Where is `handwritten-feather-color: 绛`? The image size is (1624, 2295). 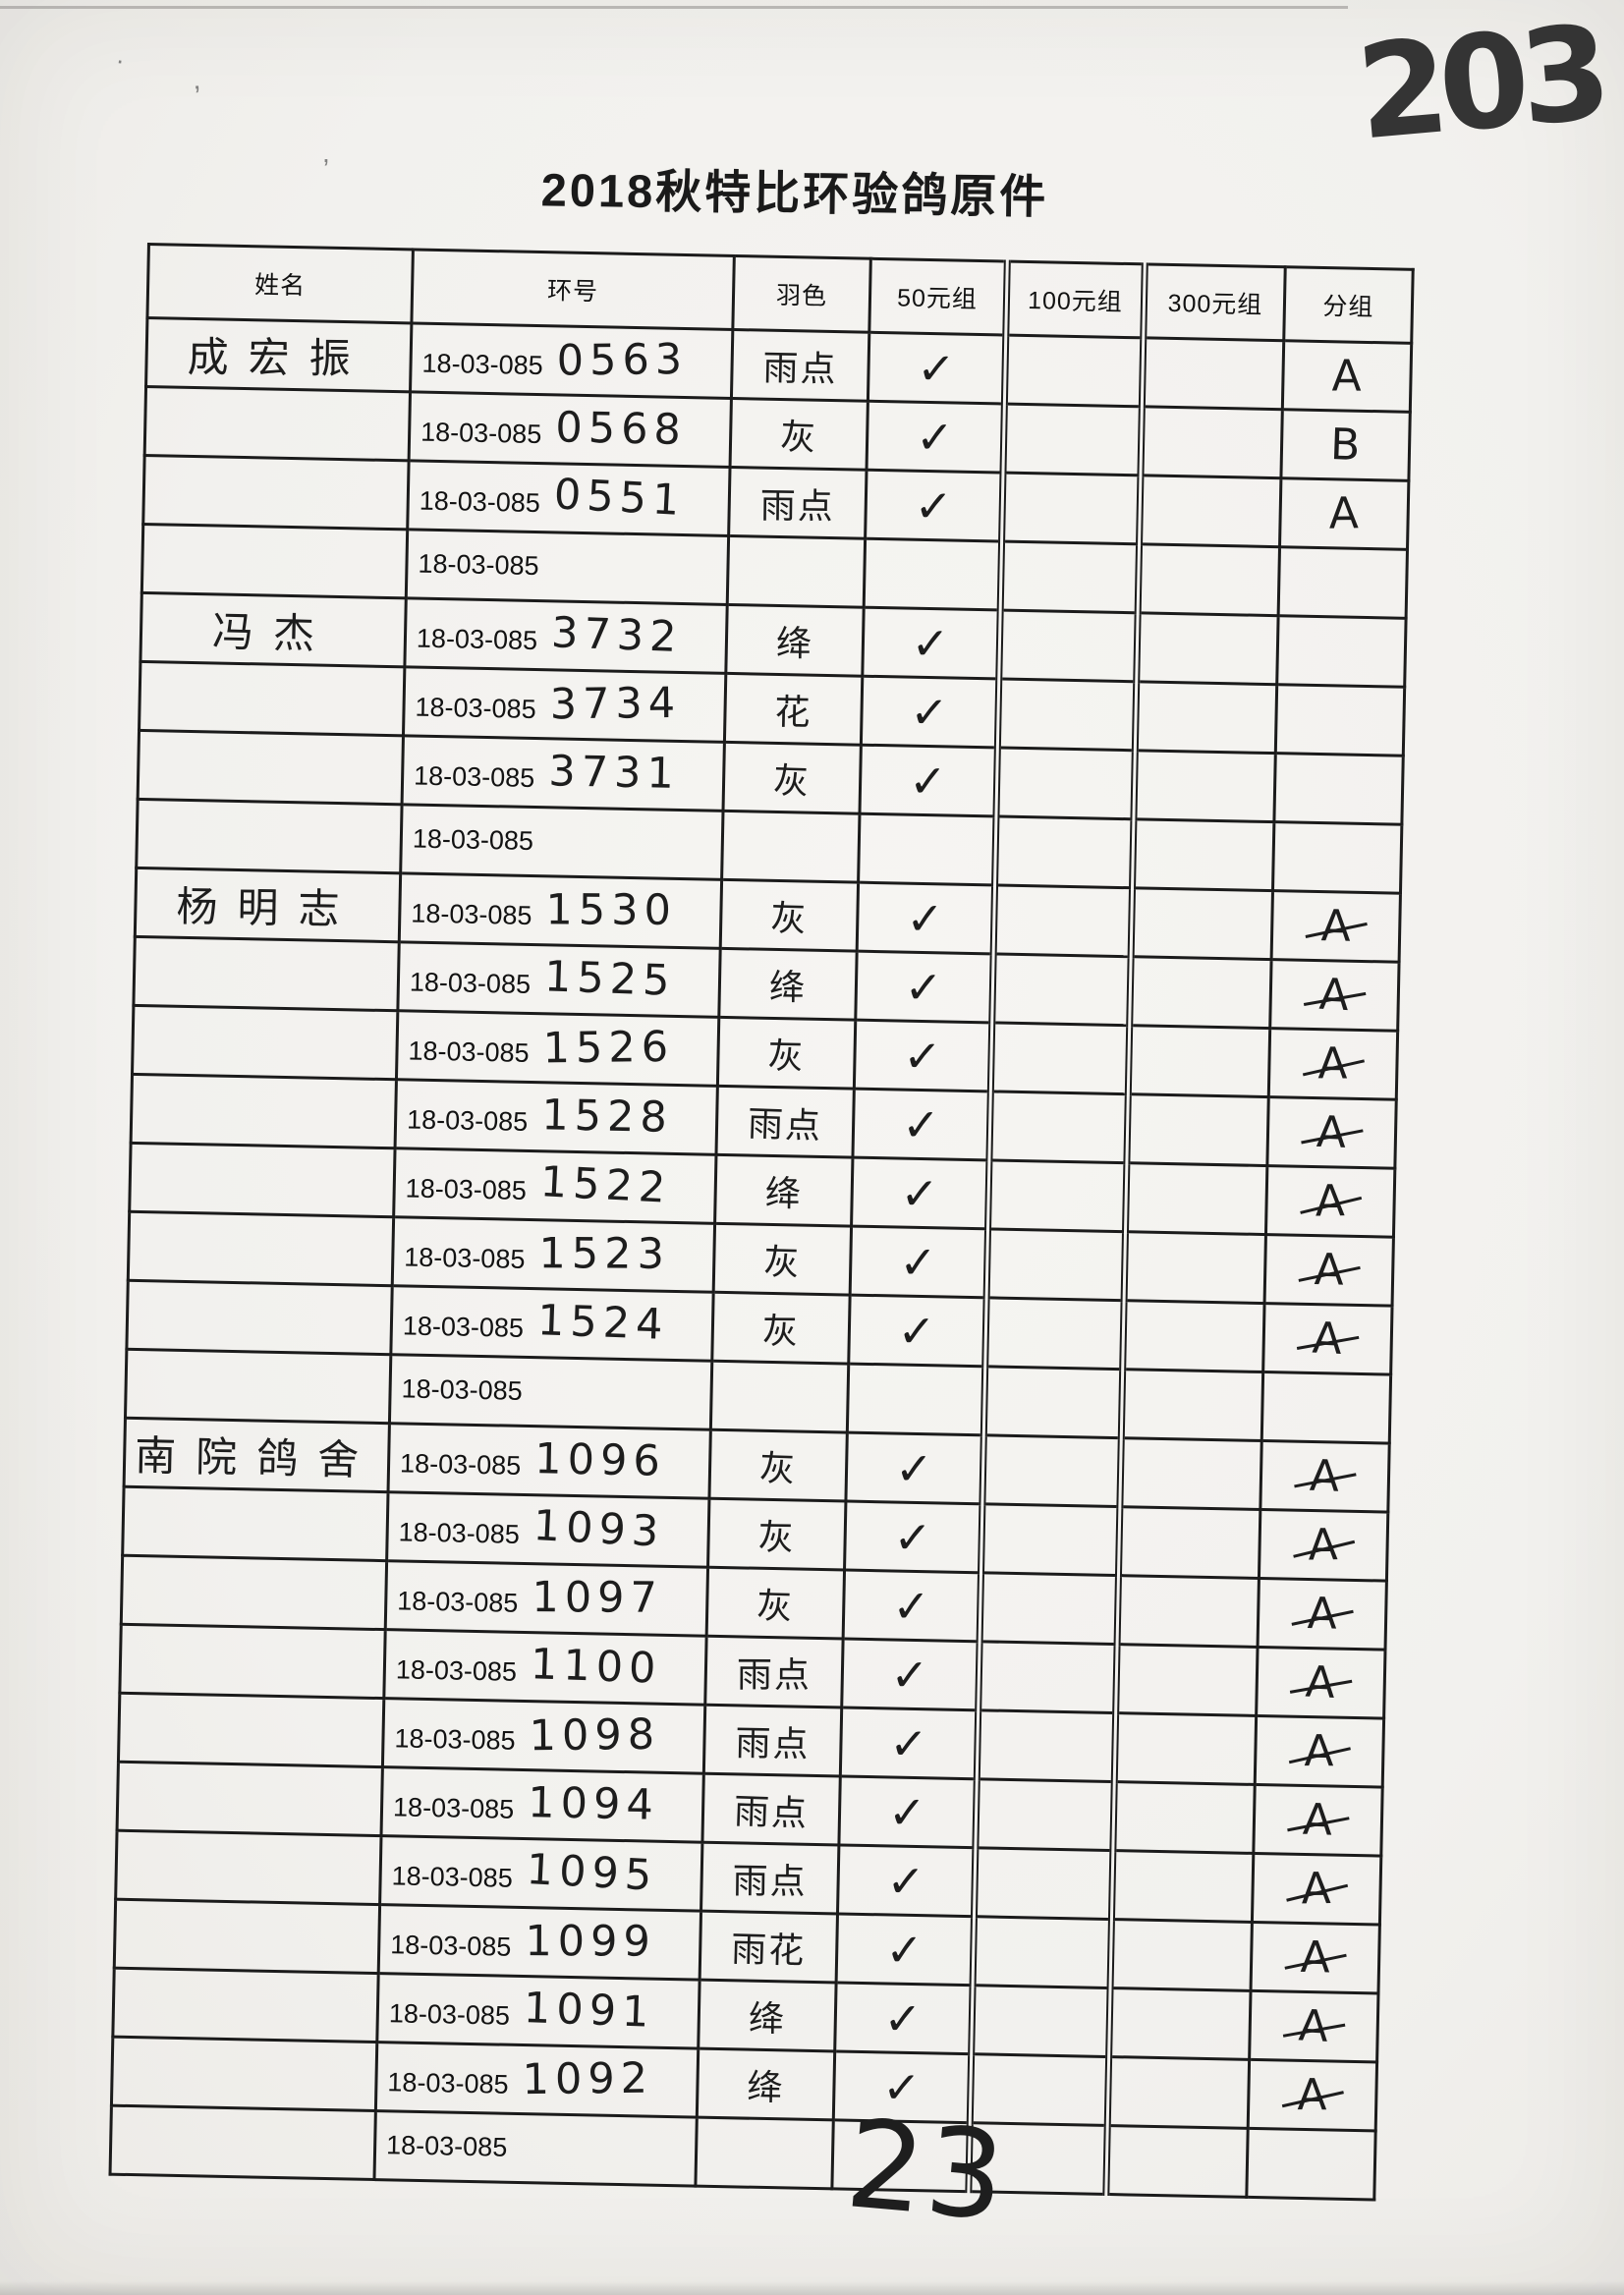 handwritten-feather-color: 绛 is located at coordinates (788, 988).